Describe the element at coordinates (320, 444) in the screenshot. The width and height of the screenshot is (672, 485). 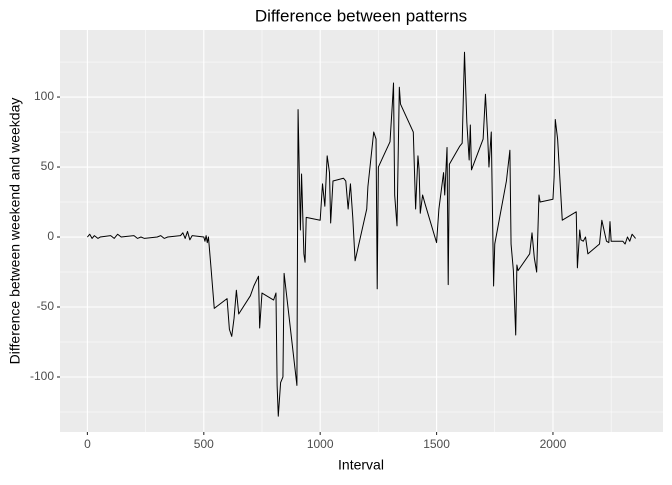
I see `x-tick-label: 1000` at that location.